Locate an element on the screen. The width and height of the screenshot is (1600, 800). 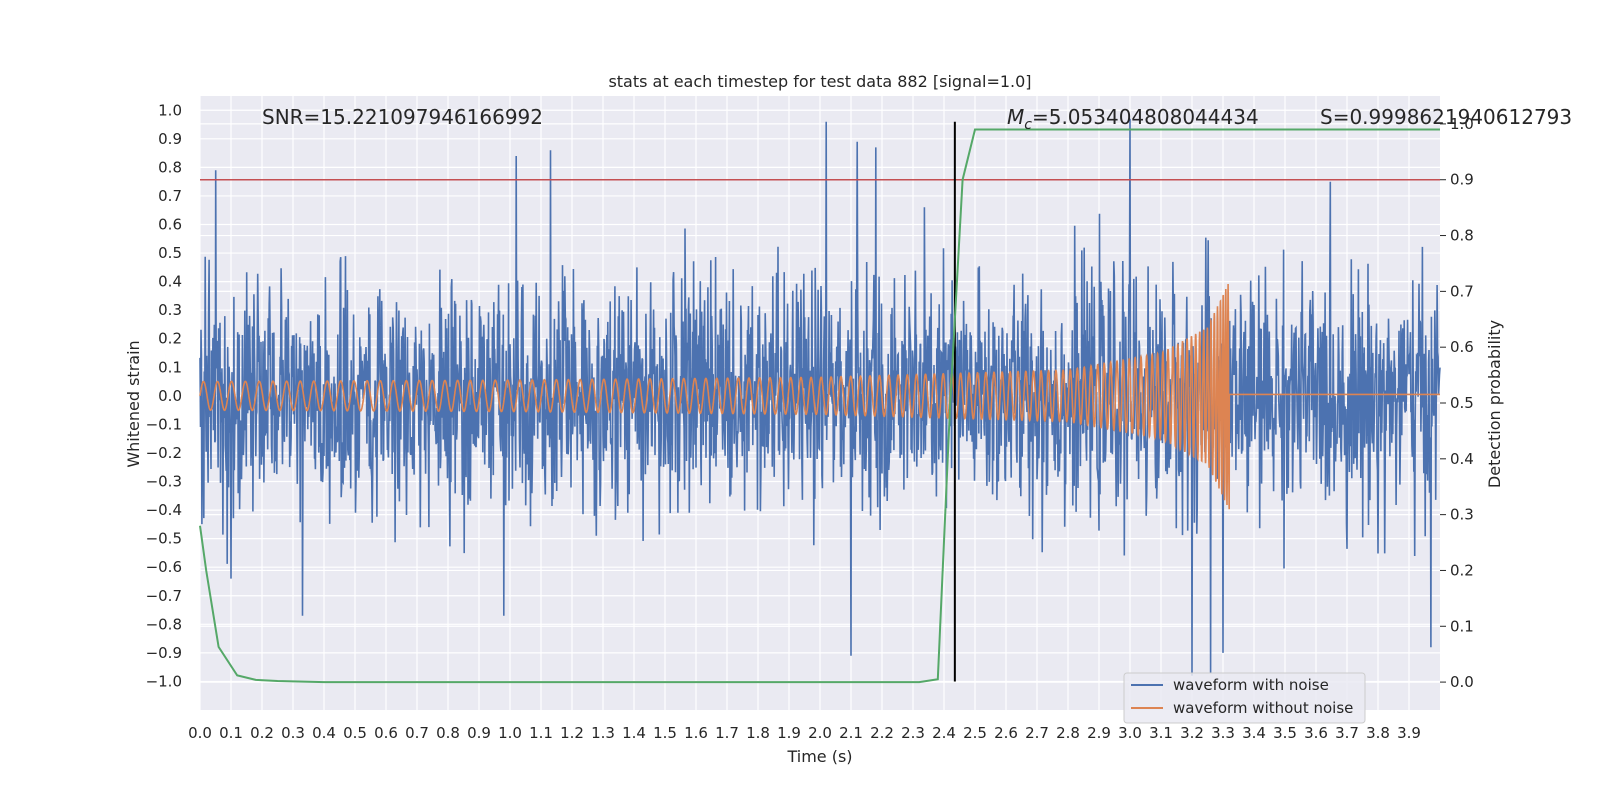
x-tick-label: 3.3 is located at coordinates (1223, 733).